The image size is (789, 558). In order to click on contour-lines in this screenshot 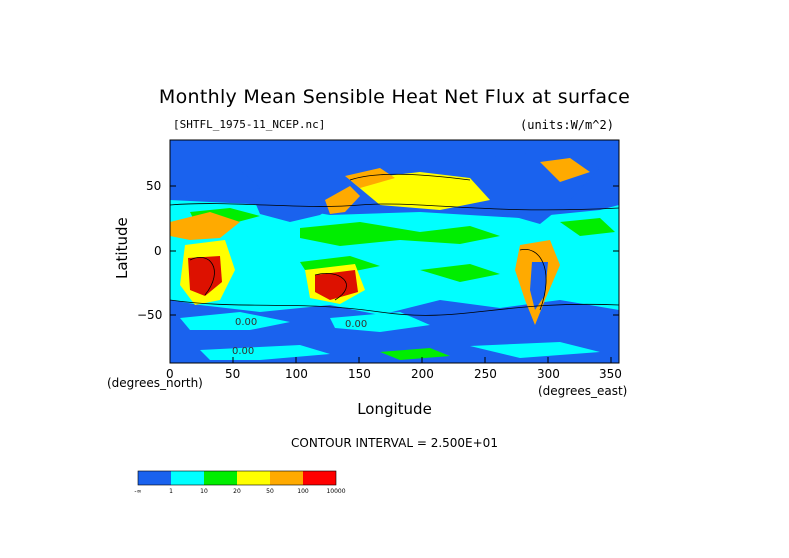, I will do `click(394, 244)`.